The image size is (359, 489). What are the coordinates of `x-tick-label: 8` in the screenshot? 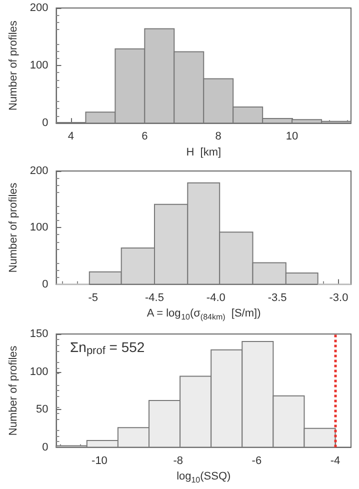 It's located at (218, 136).